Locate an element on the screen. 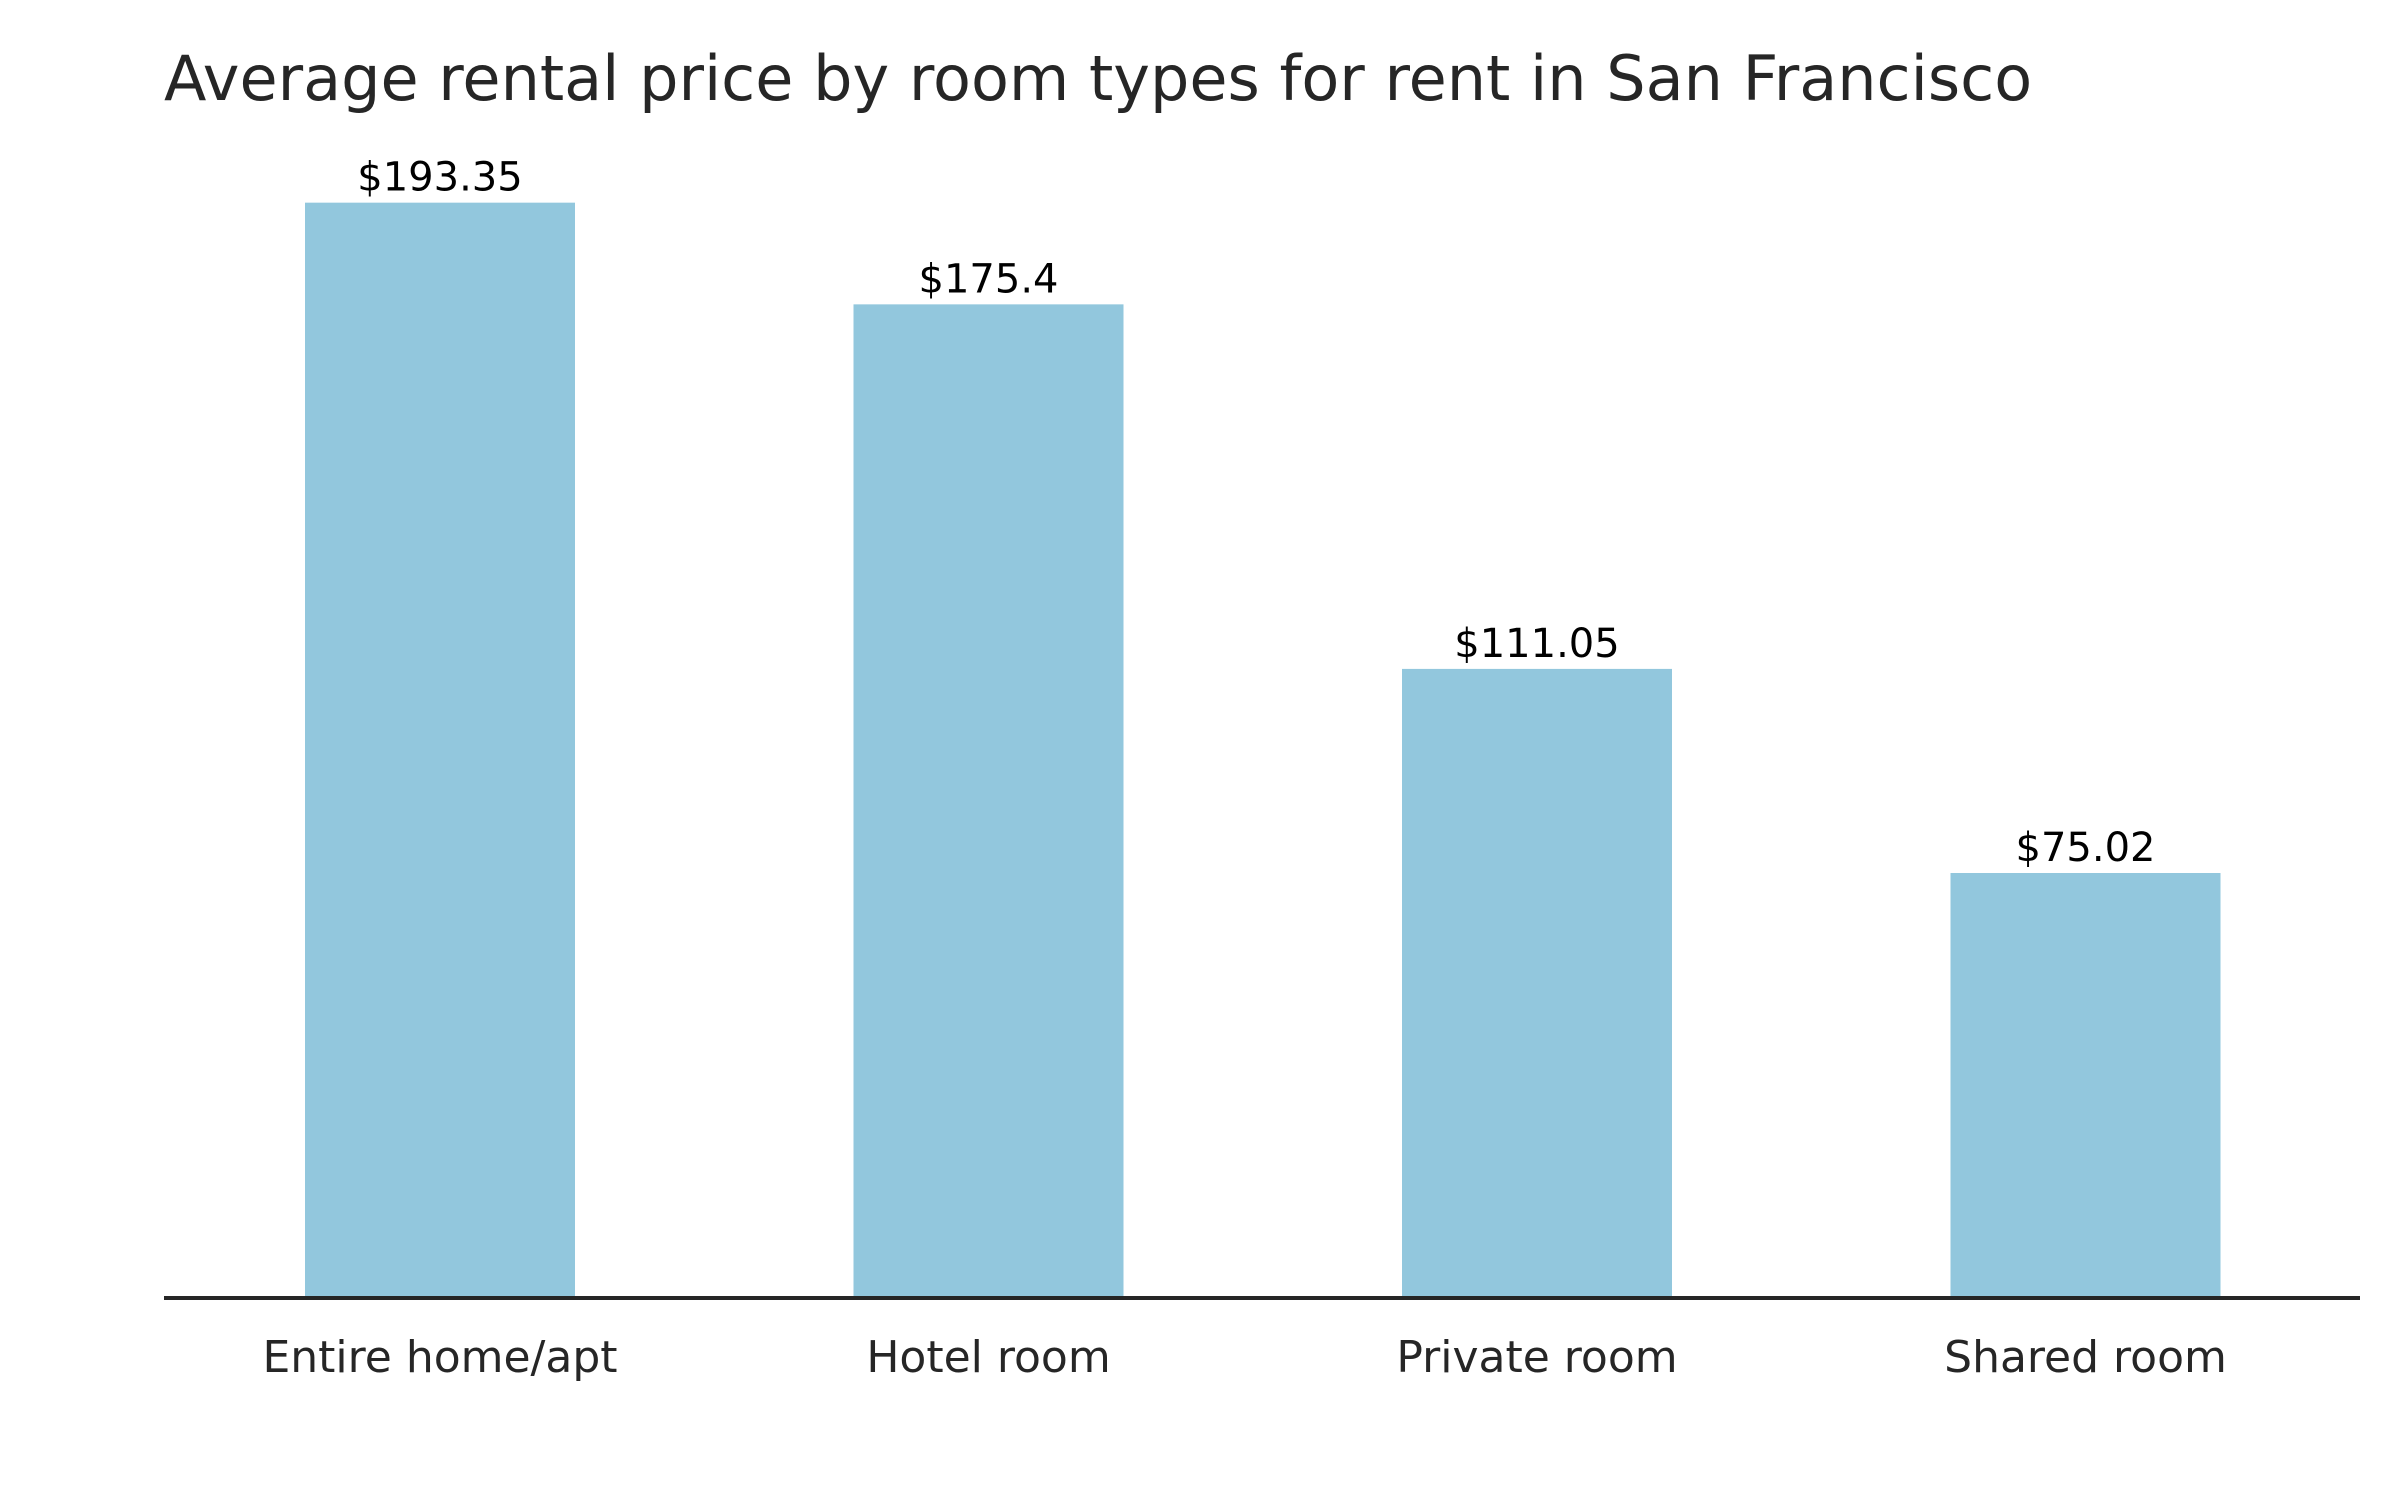  data-label: $175.4 is located at coordinates (989, 279).